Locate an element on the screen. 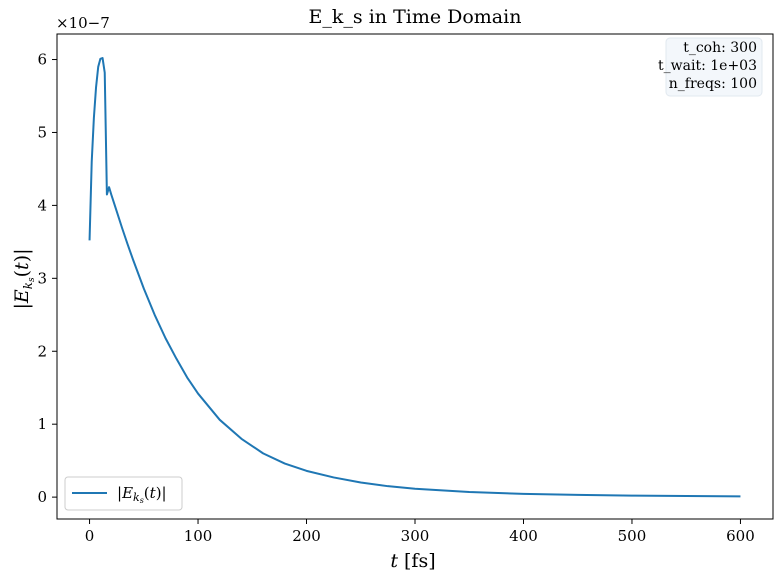 This screenshot has height=582, width=782. x-tick-label: 500 is located at coordinates (632, 536).